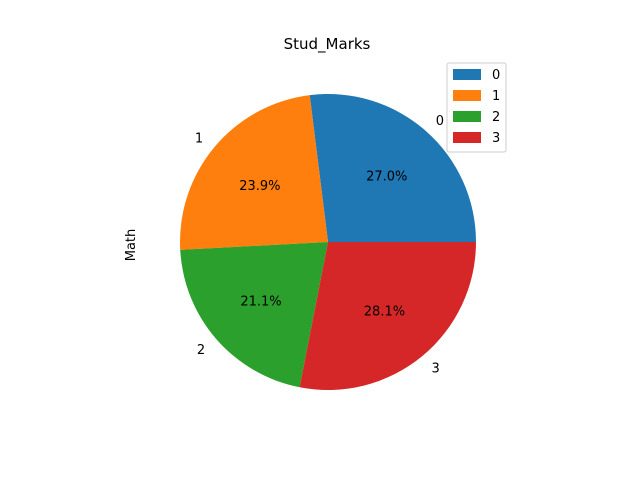 The height and width of the screenshot is (480, 640). Describe the element at coordinates (435, 369) in the screenshot. I see `slice-category-label: 3` at that location.